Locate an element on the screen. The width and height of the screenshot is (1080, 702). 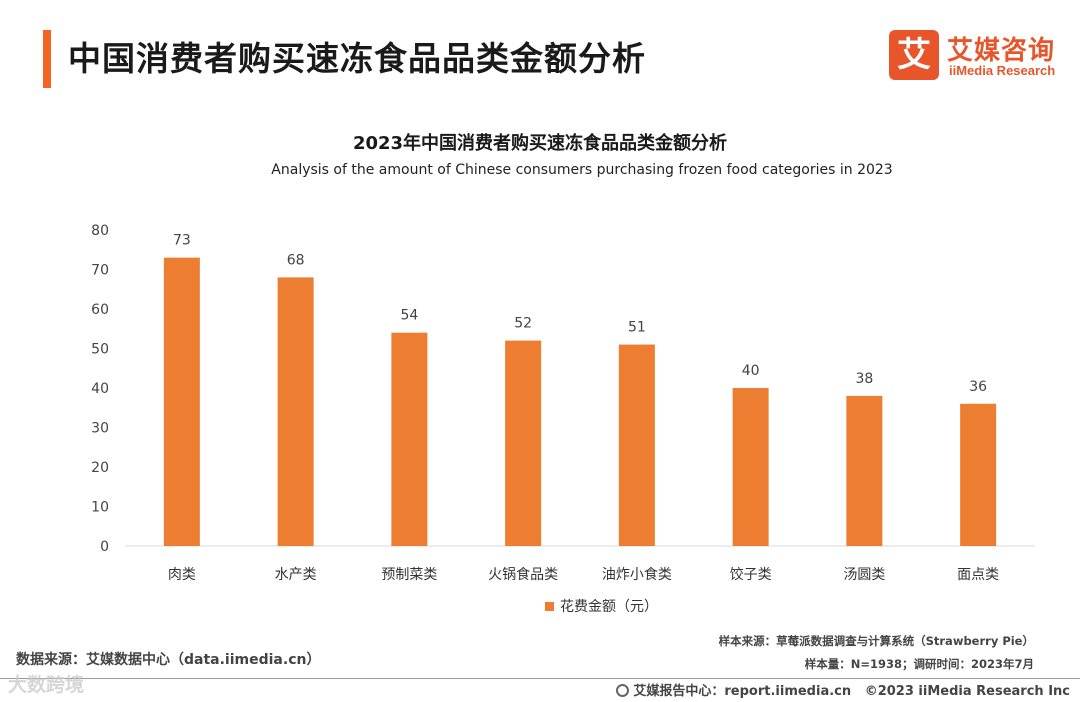
y-tick-label: 50 is located at coordinates (100, 350).